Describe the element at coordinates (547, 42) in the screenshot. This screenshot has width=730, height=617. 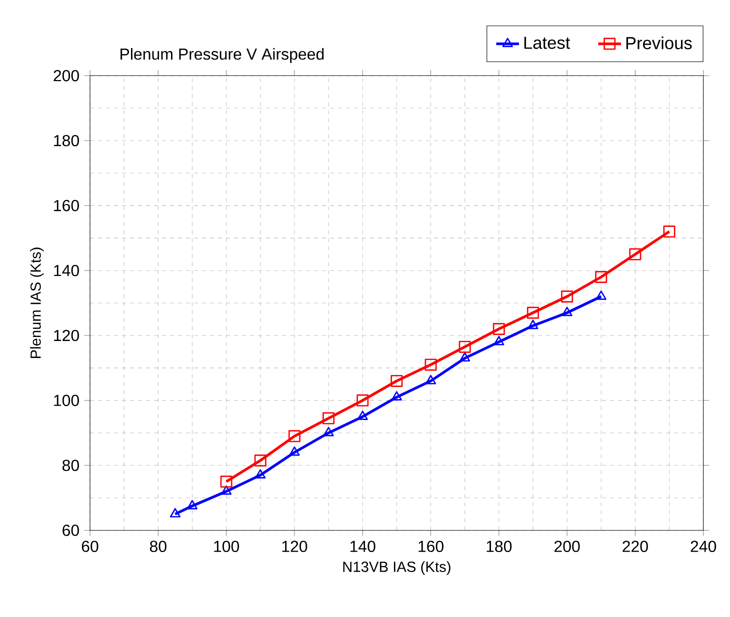
I see `legend-label: Latest` at that location.